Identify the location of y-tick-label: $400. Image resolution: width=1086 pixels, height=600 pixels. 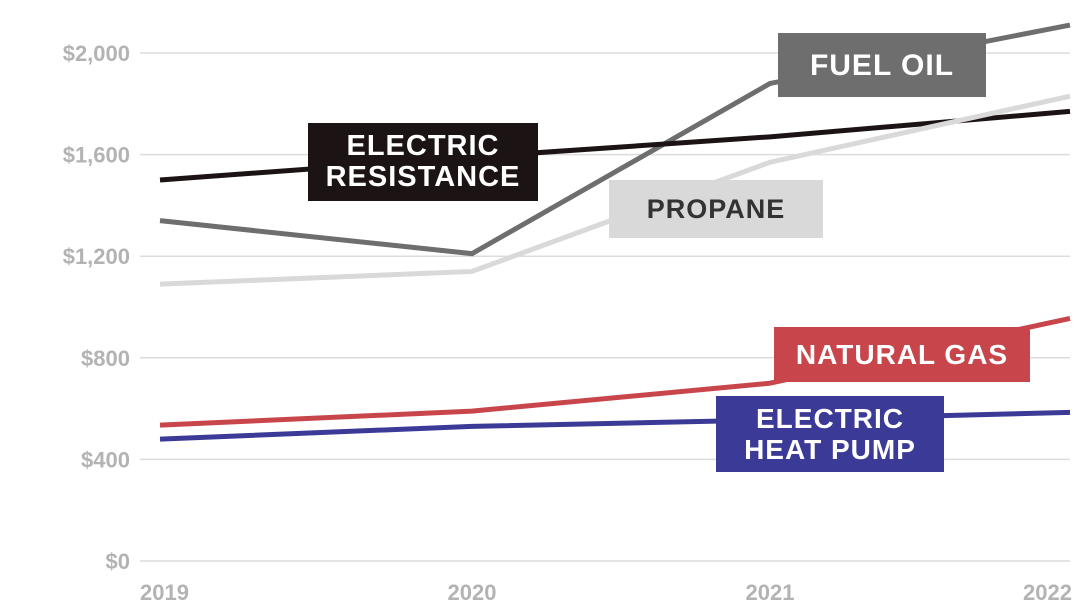
(105, 459).